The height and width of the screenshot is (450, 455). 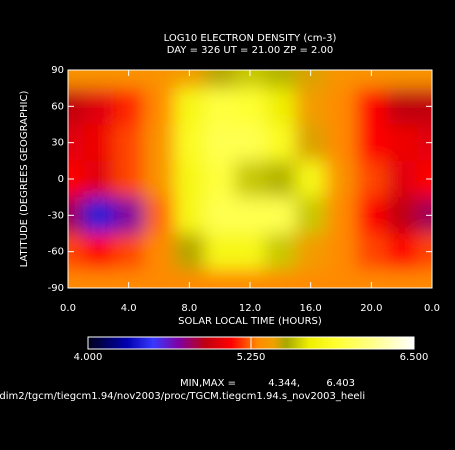 I want to click on y-tick-label: -60, so click(x=56, y=252).